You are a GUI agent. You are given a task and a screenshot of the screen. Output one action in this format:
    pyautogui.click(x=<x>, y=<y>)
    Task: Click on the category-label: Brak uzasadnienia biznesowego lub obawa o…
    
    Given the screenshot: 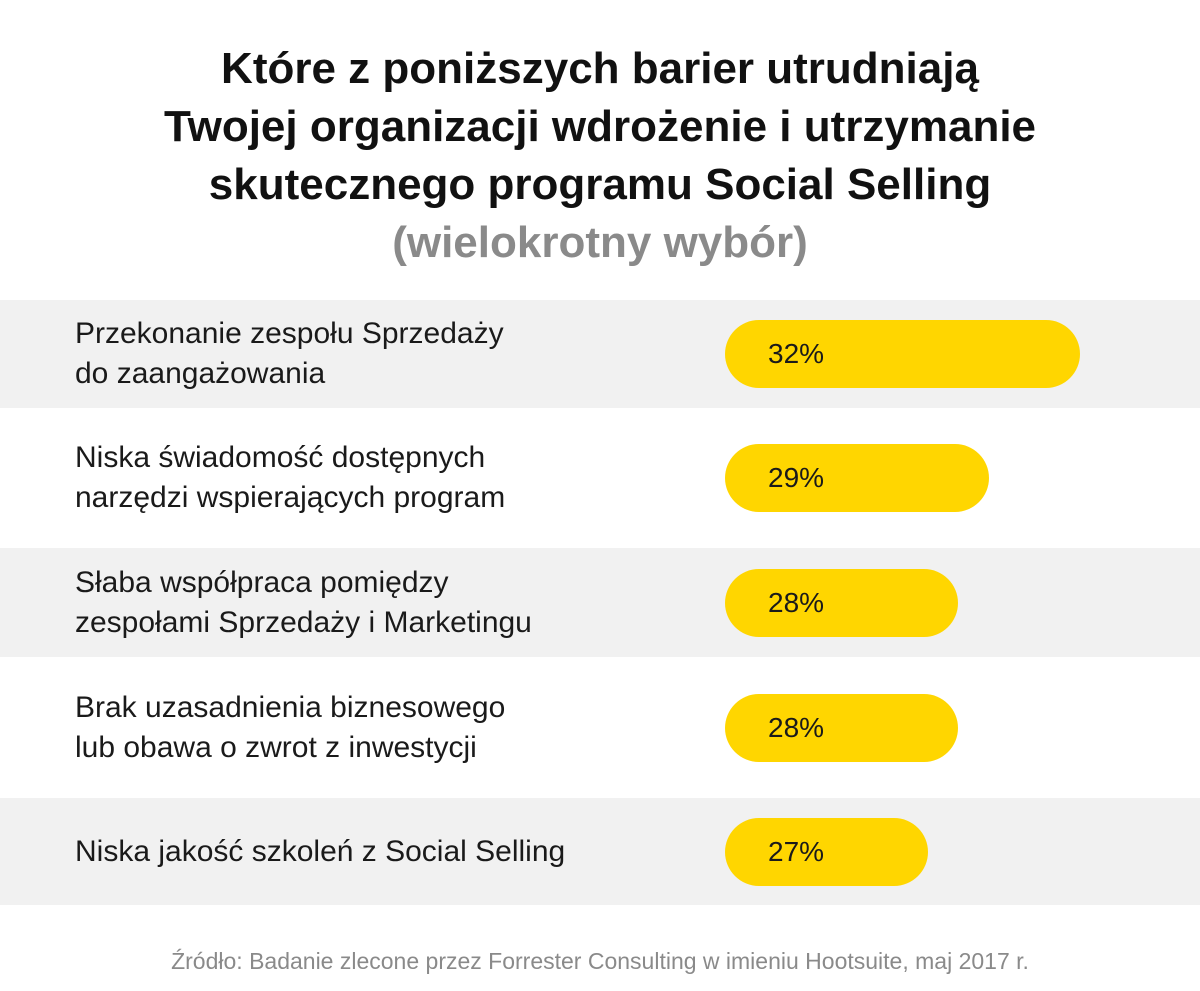 What is the action you would take?
    pyautogui.click(x=385, y=728)
    